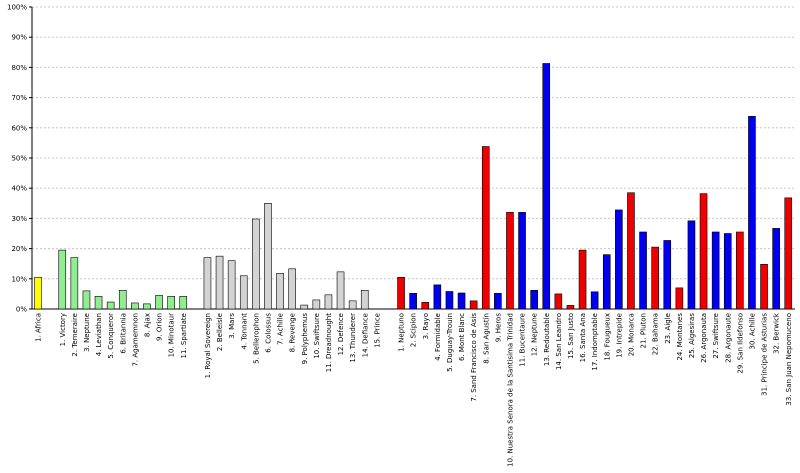 Image resolution: width=800 pixels, height=473 pixels. Describe the element at coordinates (547, 339) in the screenshot. I see `x-tick-label: 13. Redoutable` at that location.